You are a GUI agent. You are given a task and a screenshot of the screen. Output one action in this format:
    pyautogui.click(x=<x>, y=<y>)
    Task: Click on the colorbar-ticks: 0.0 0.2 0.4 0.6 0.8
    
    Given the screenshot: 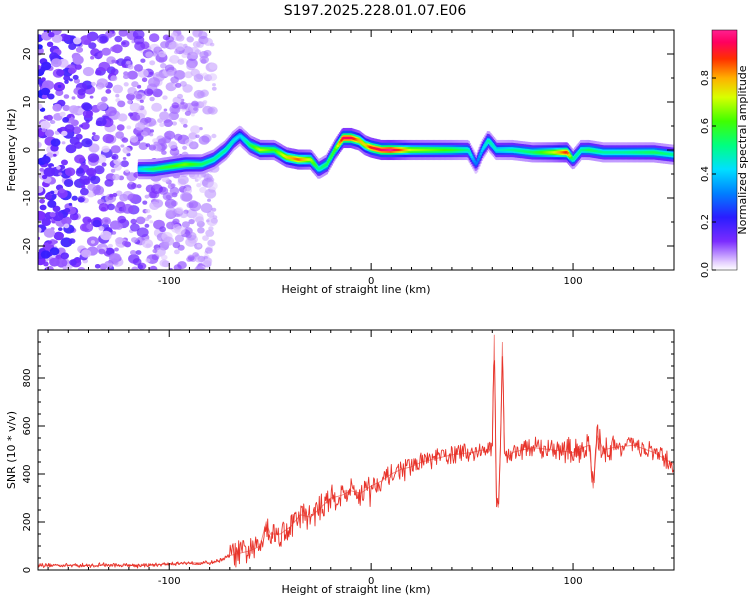 What is the action you would take?
    pyautogui.click(x=708, y=174)
    